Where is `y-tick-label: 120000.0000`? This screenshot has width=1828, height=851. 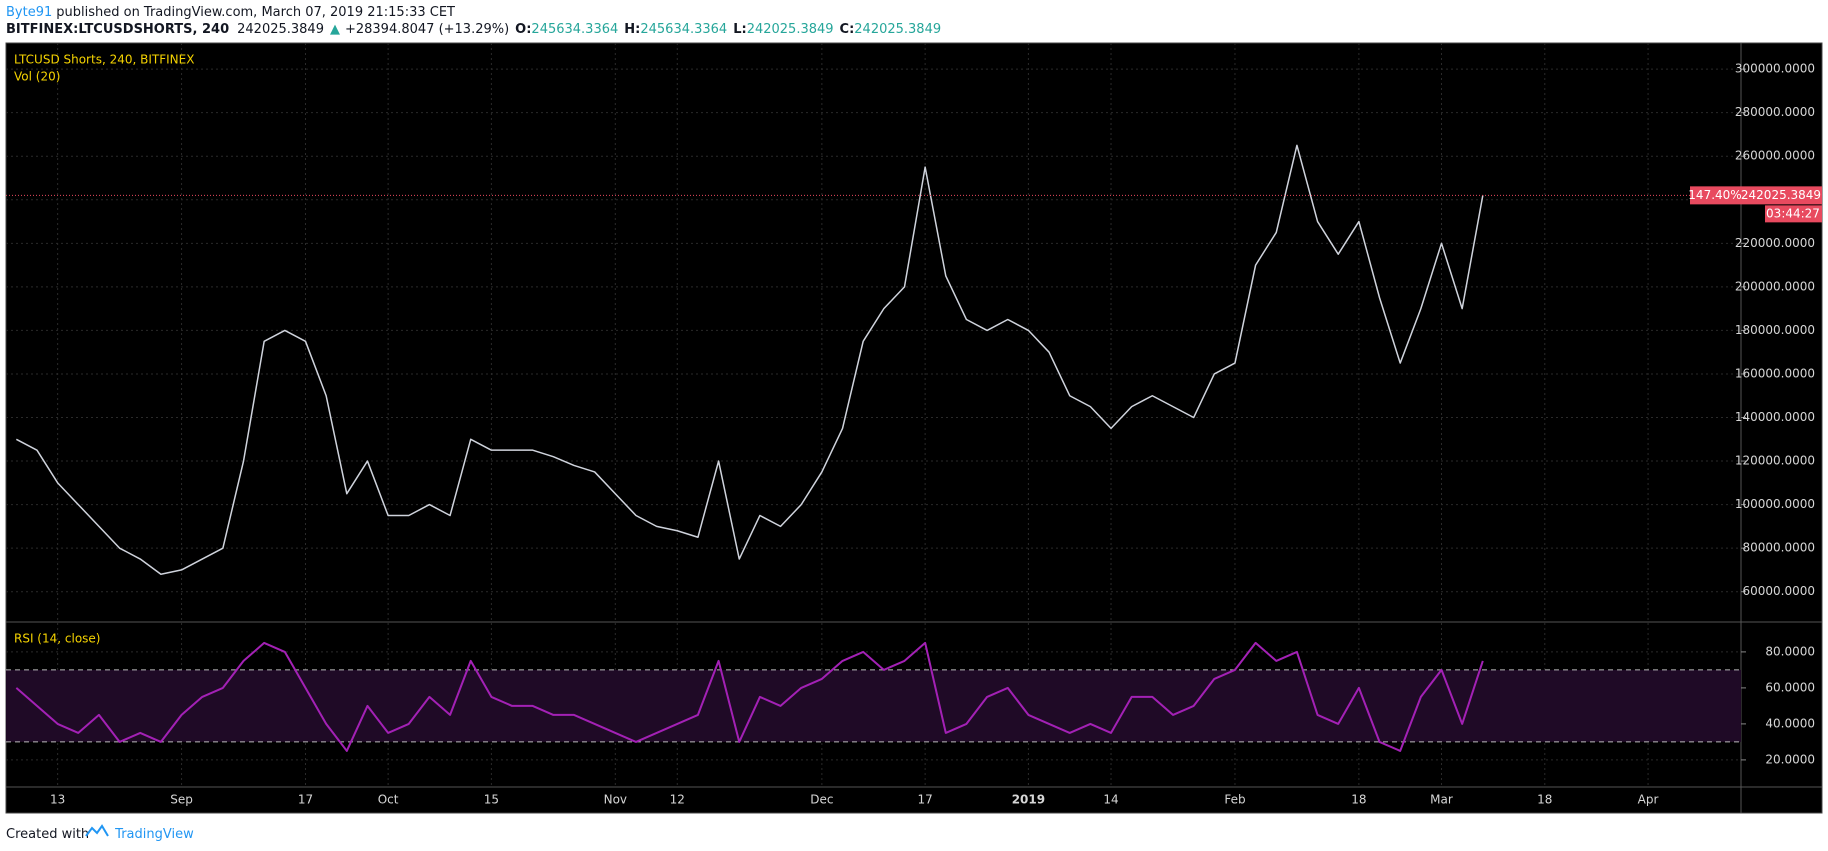 y-tick-label: 120000.0000 is located at coordinates (1775, 461).